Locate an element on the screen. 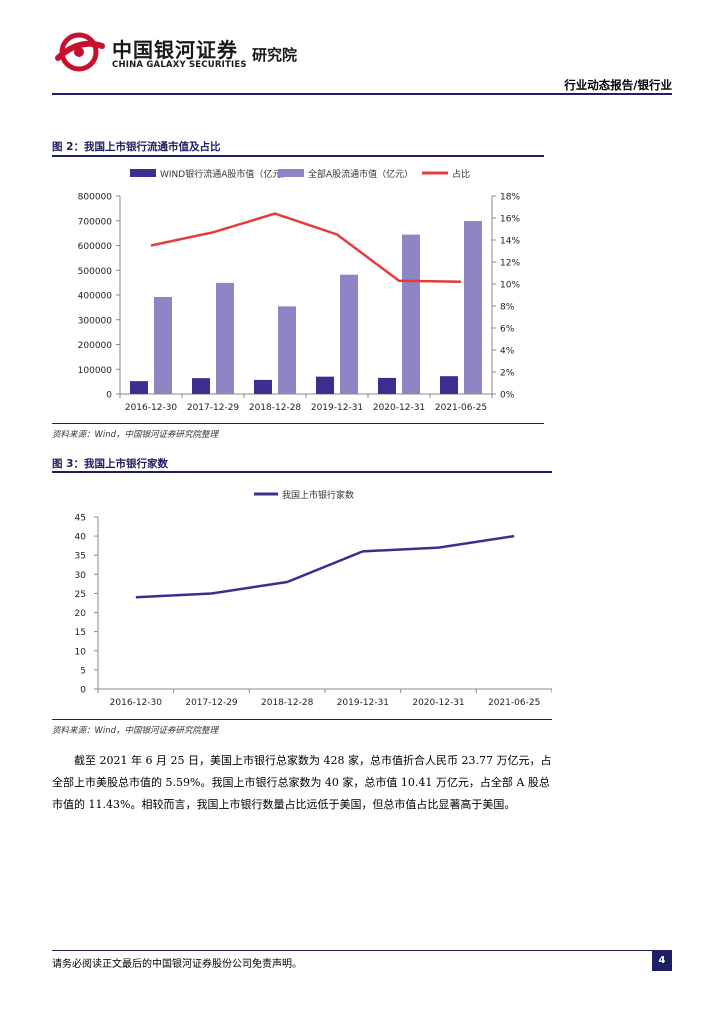 This screenshot has width=724, height=1024. right-tick-label: 2% is located at coordinates (507, 374).